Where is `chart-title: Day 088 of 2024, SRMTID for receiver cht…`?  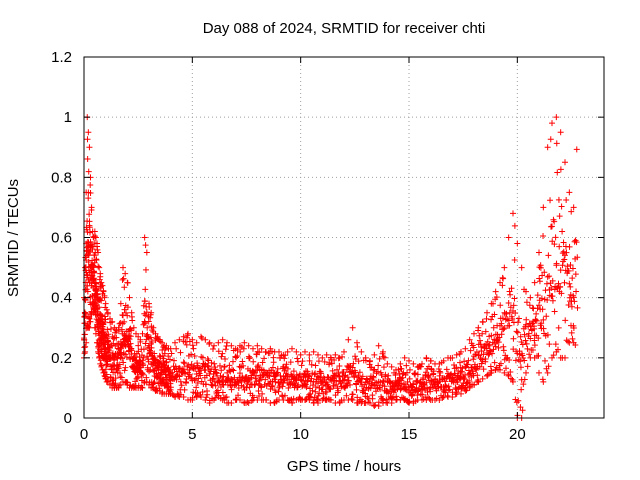
chart-title: Day 088 of 2024, SRMTID for receiver cht… is located at coordinates (344, 28).